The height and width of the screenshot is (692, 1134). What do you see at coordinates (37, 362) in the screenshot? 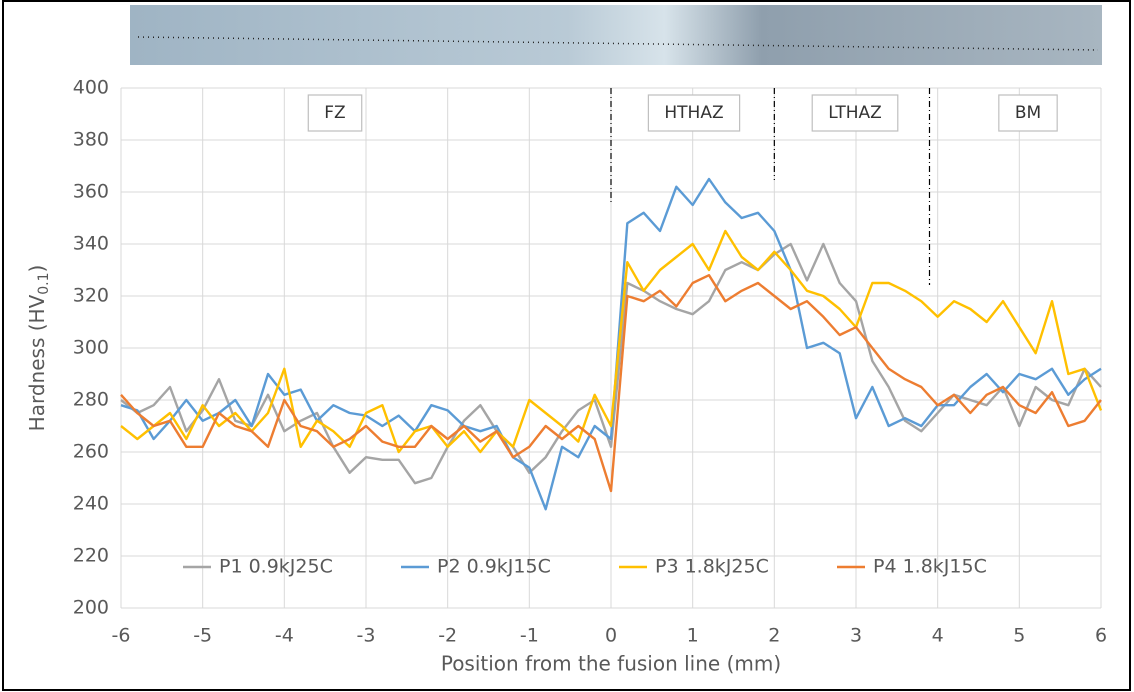
I see `y-axis-title-text: Hardness (HV` at bounding box center [37, 362].